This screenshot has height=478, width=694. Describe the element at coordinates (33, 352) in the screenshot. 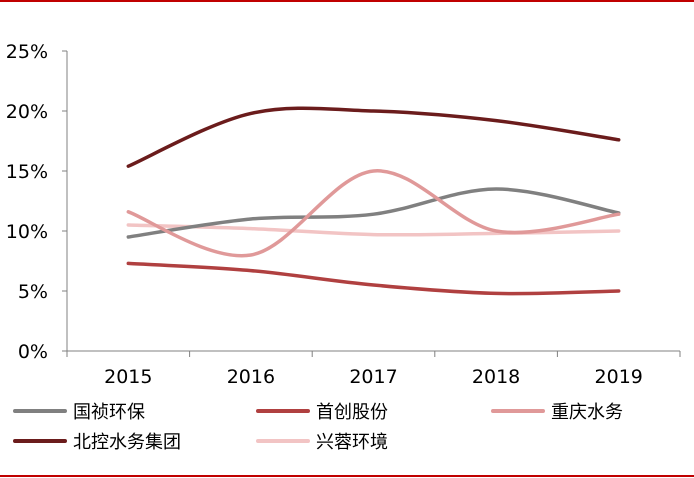

I see `y-tick-label: 0%` at that location.